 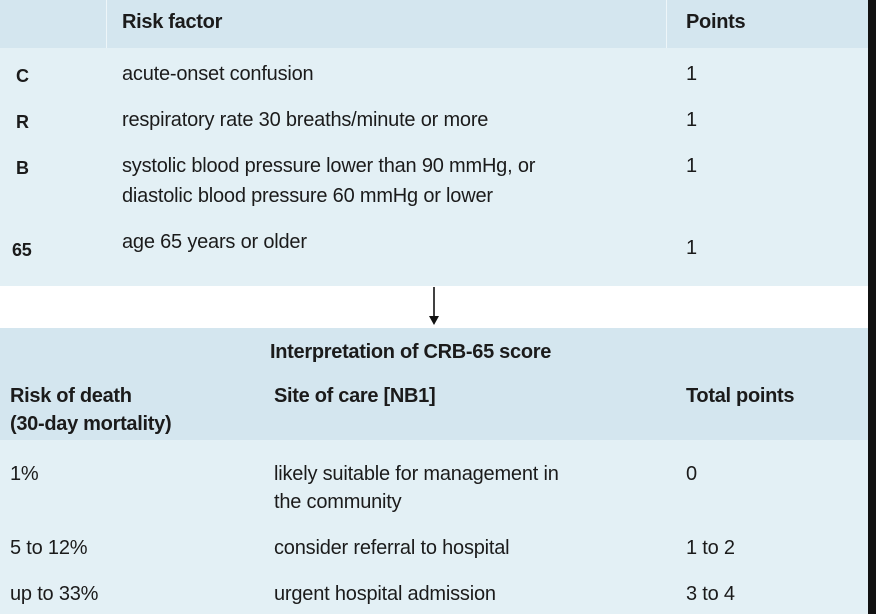 What do you see at coordinates (385, 594) in the screenshot?
I see `site-of-care: urgent hospital admission` at bounding box center [385, 594].